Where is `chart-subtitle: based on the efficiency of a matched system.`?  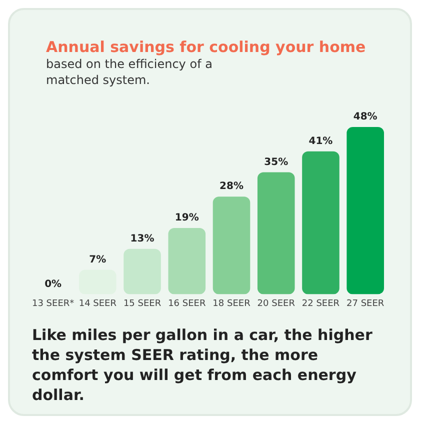
chart-subtitle: based on the efficiency of a matched system. is located at coordinates (130, 72).